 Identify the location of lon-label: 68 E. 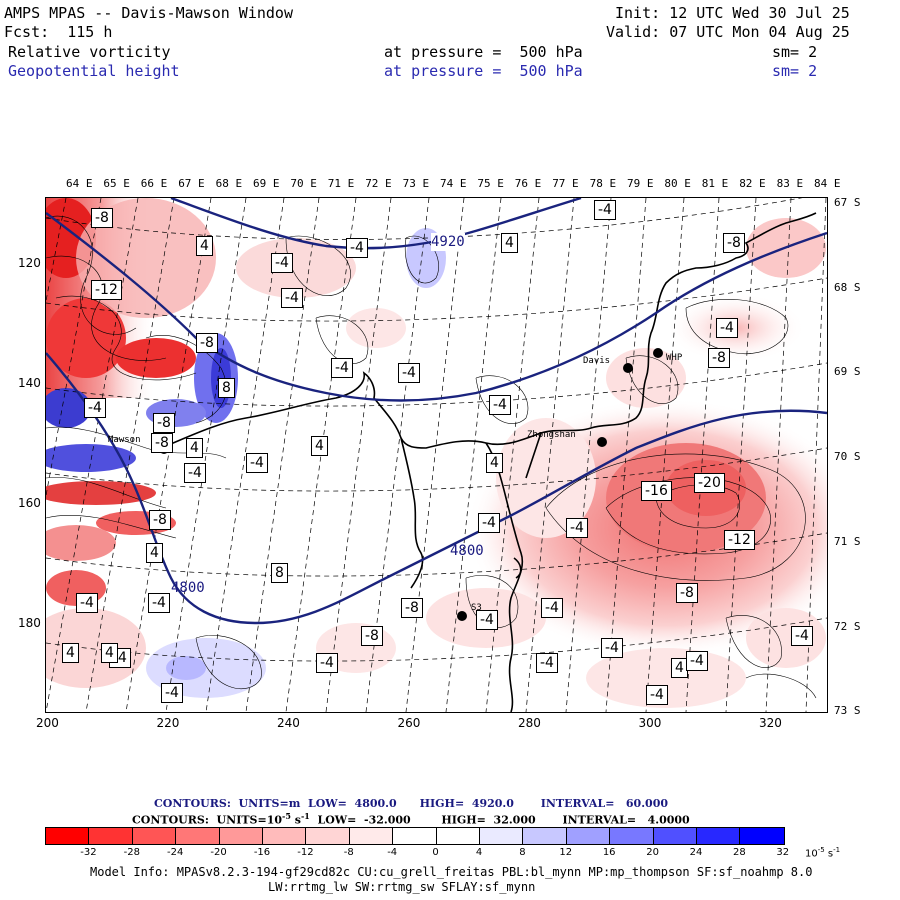
(229, 183).